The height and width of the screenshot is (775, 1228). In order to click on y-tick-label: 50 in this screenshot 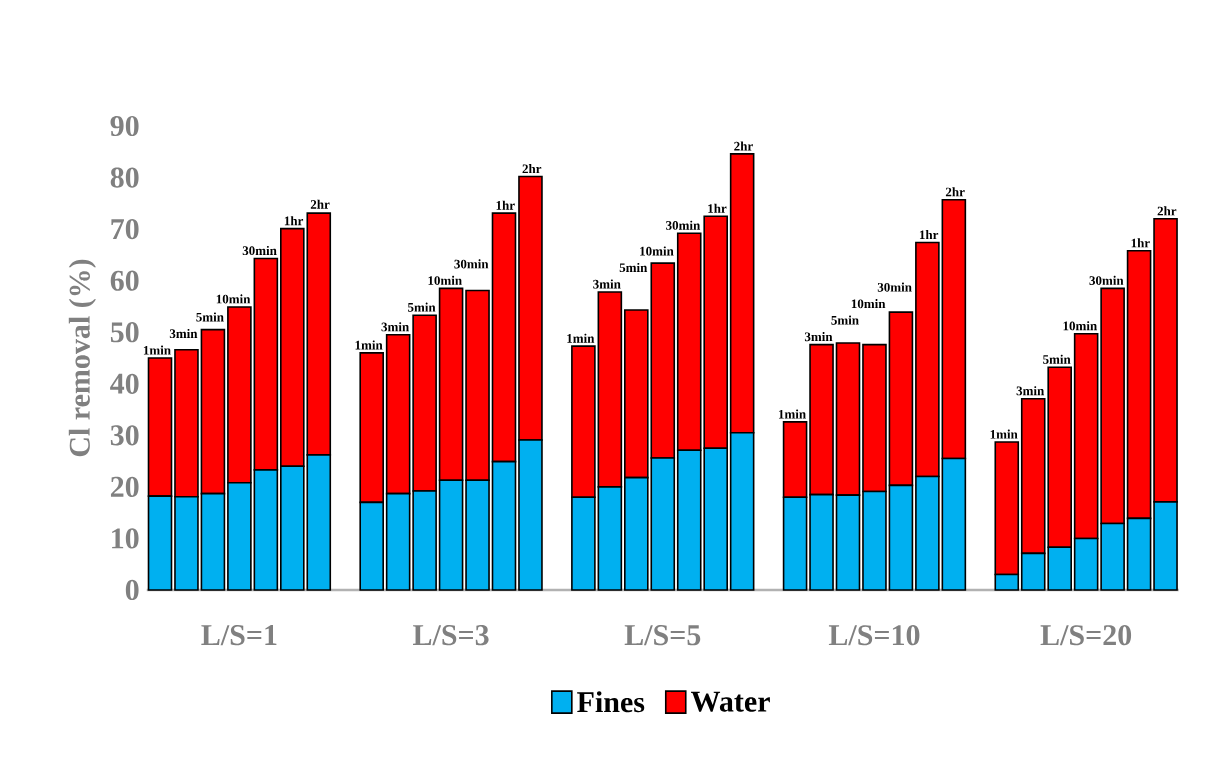, I will do `click(124, 332)`.